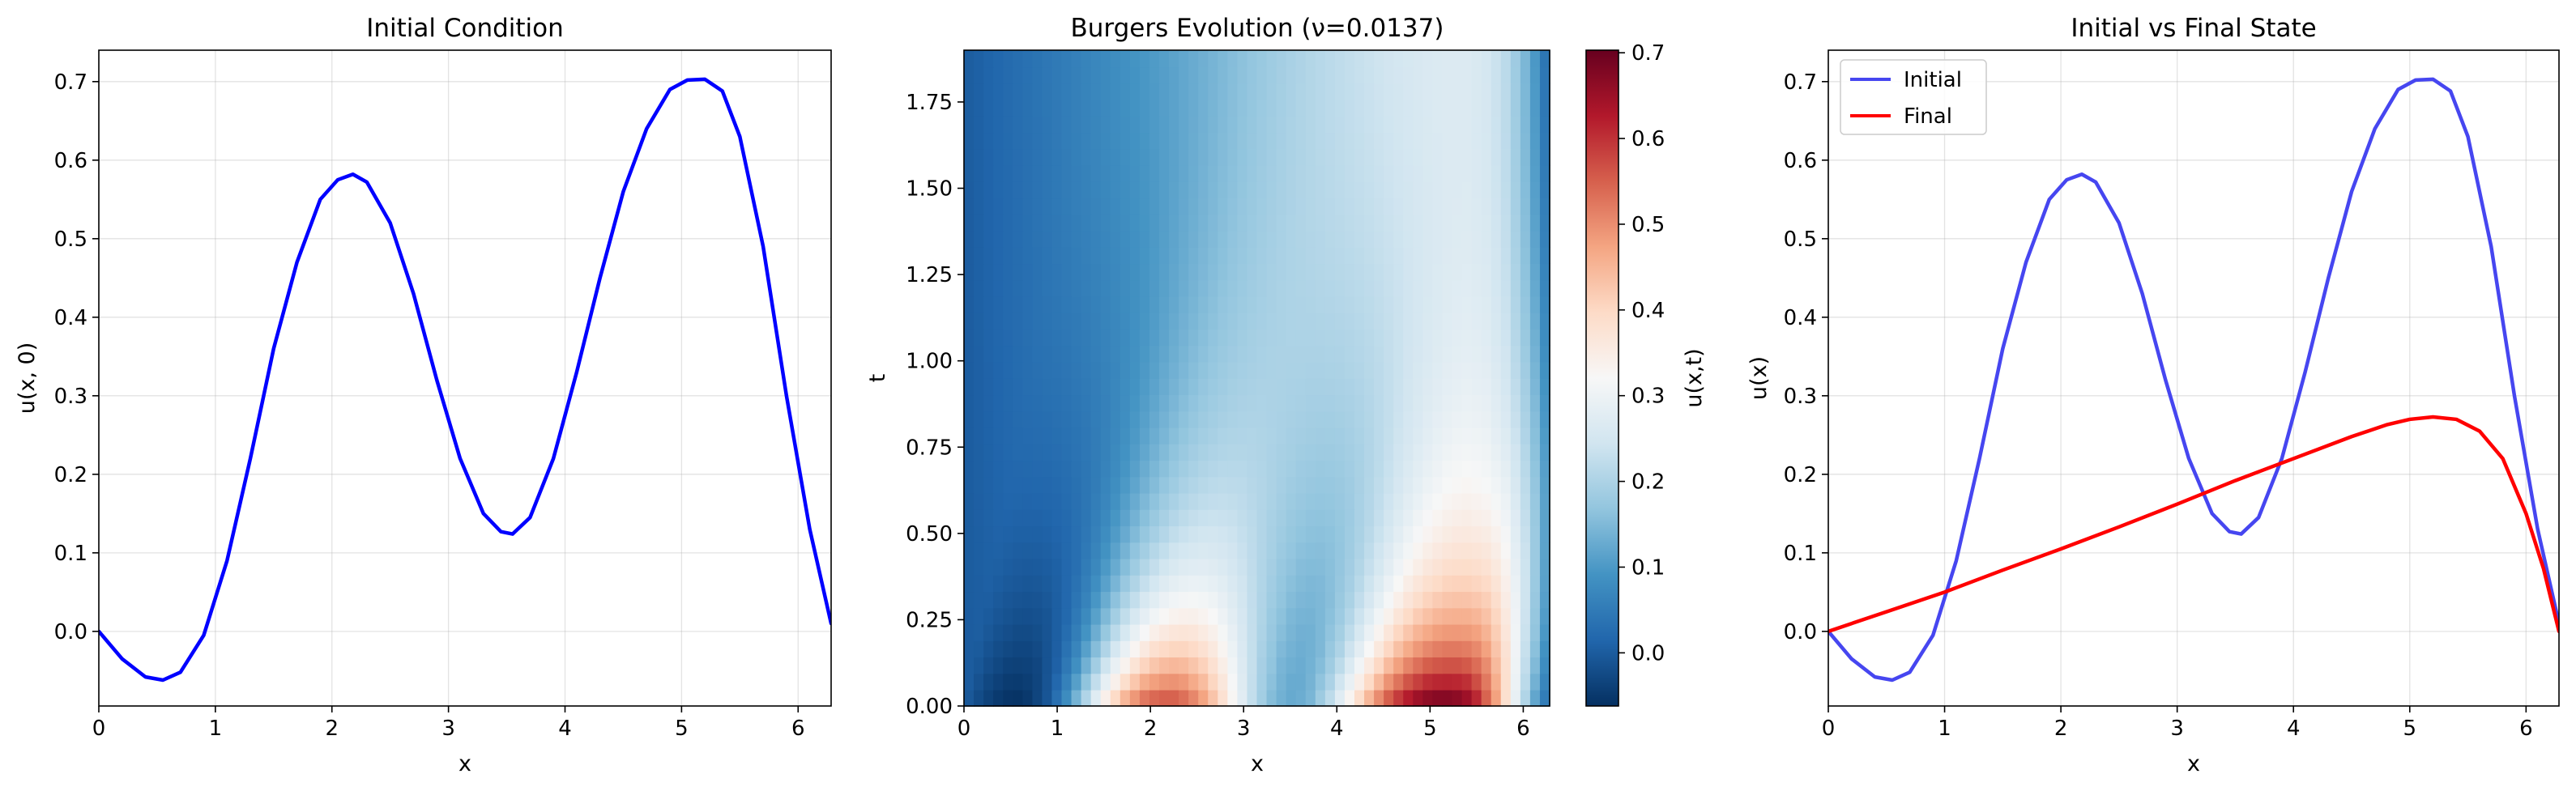 The width and height of the screenshot is (2576, 791). I want to click on panel-3-xtick-label: 5, so click(2410, 729).